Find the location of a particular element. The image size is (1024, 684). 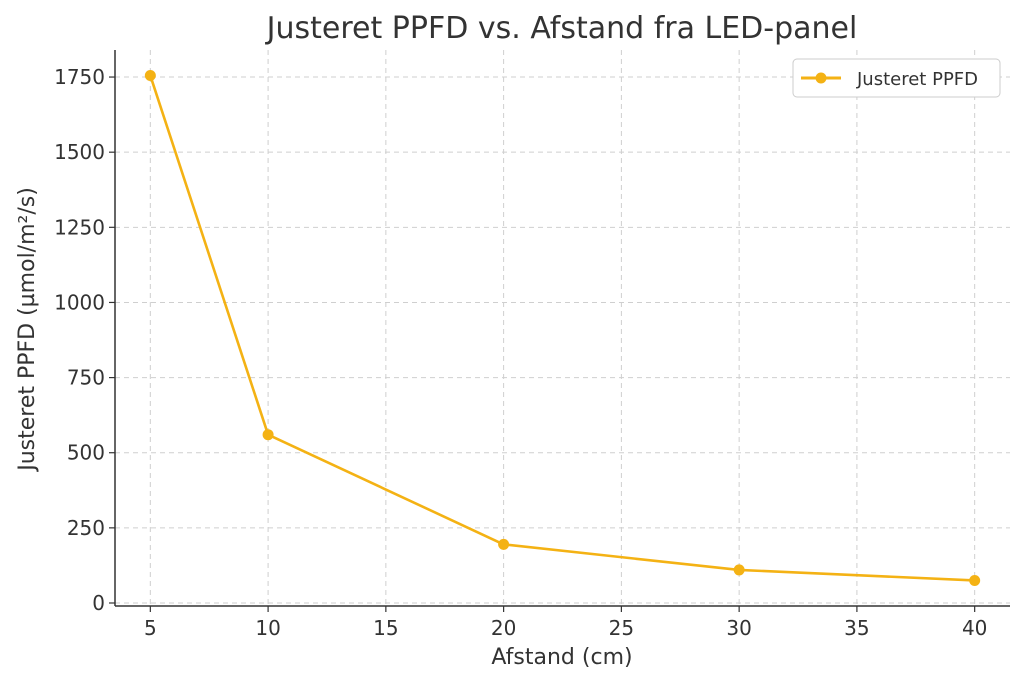

legend-label: Justeret PPFD is located at coordinates (917, 79).